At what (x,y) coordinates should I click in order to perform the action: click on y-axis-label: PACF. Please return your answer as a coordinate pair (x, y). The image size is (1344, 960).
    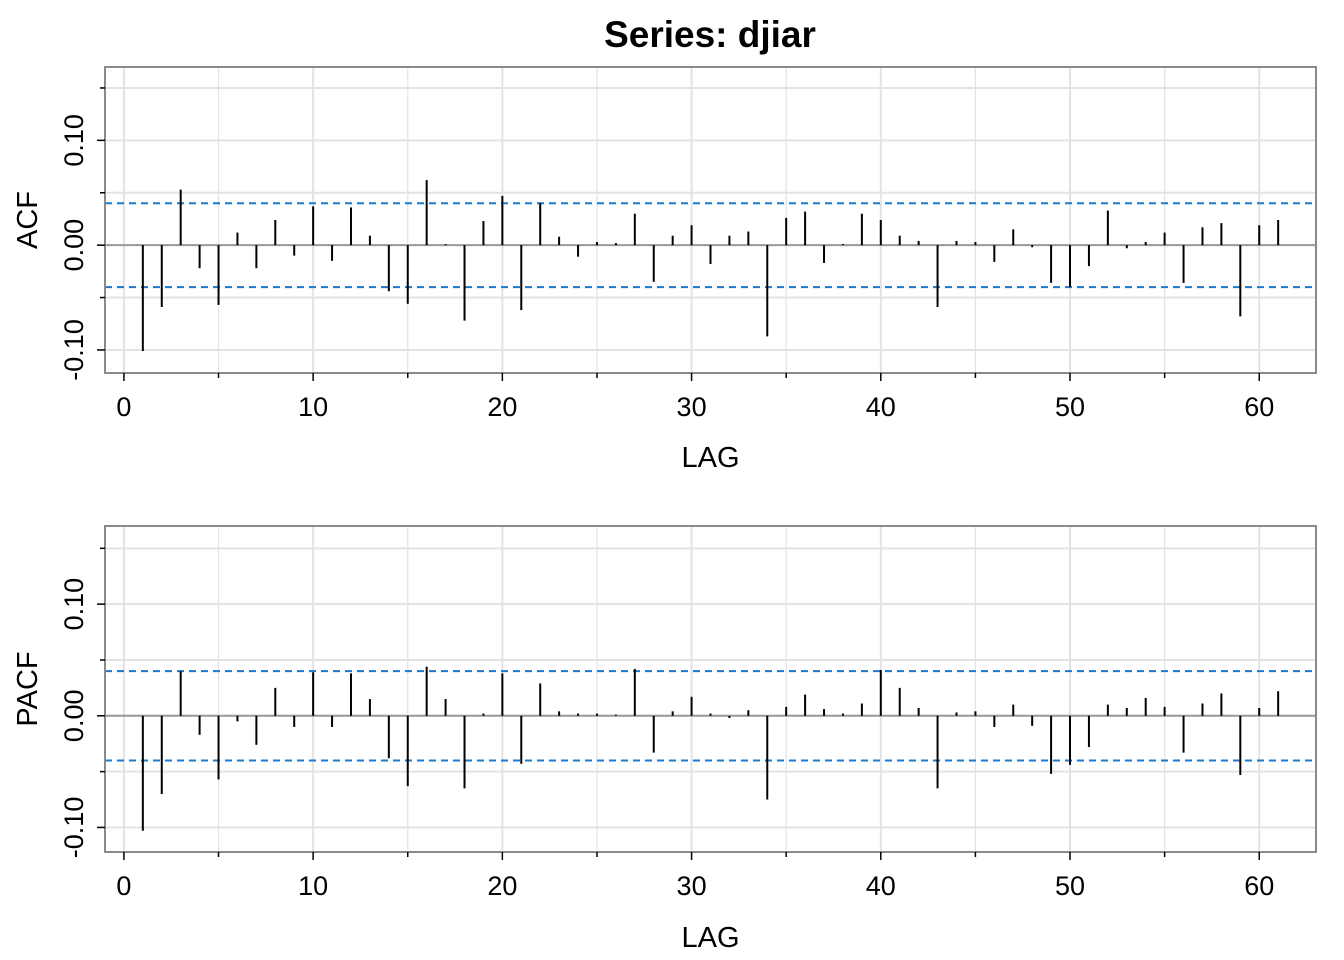
    Looking at the image, I should click on (28, 688).